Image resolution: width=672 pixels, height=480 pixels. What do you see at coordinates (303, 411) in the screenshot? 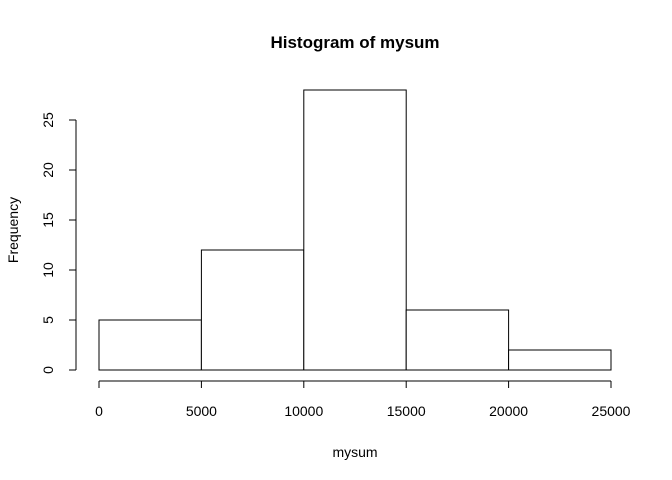
I see `x-tick-label: 10000` at bounding box center [303, 411].